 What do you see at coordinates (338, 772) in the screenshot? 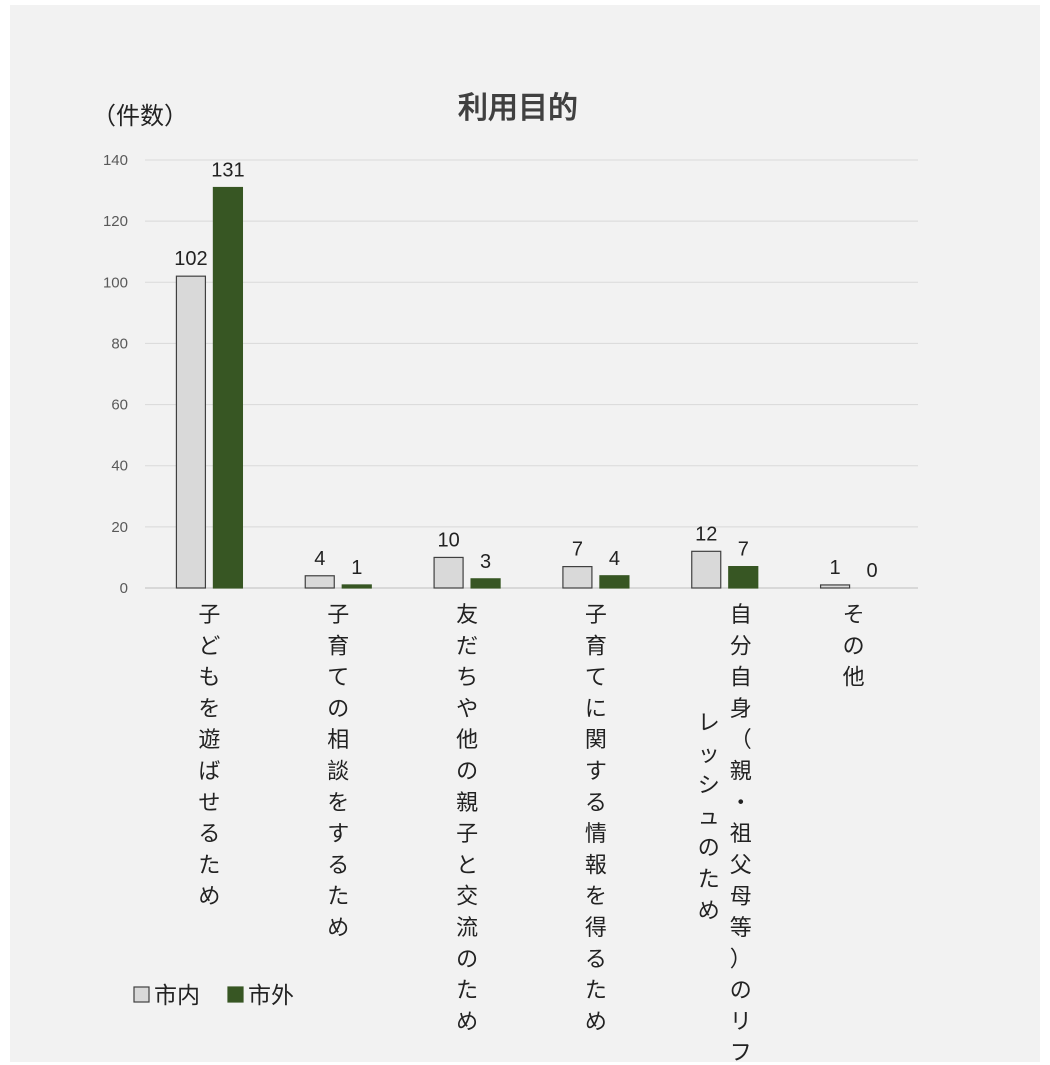
I see `x-axis-category-label: 子育ての相談をするため` at bounding box center [338, 772].